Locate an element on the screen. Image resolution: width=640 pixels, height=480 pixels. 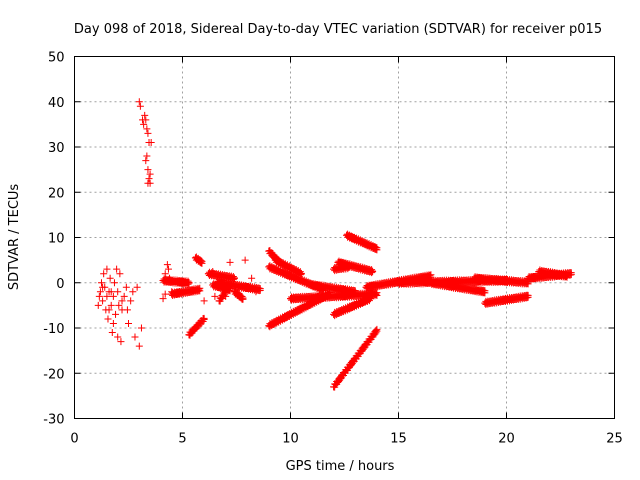
y-tick-label: 20 is located at coordinates (56, 193).